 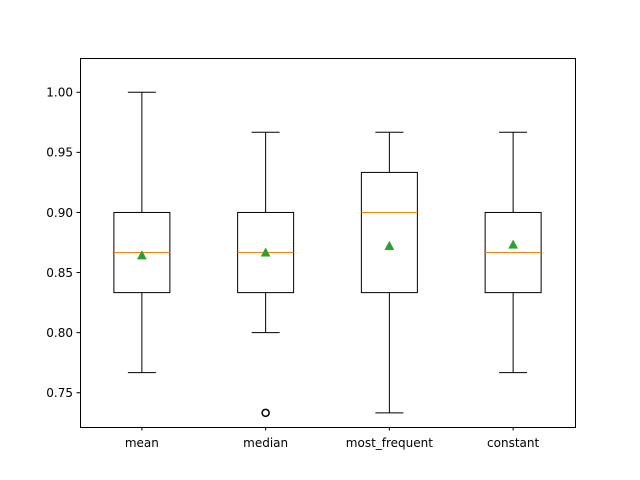 I want to click on x-tick-label: constant, so click(x=513, y=443).